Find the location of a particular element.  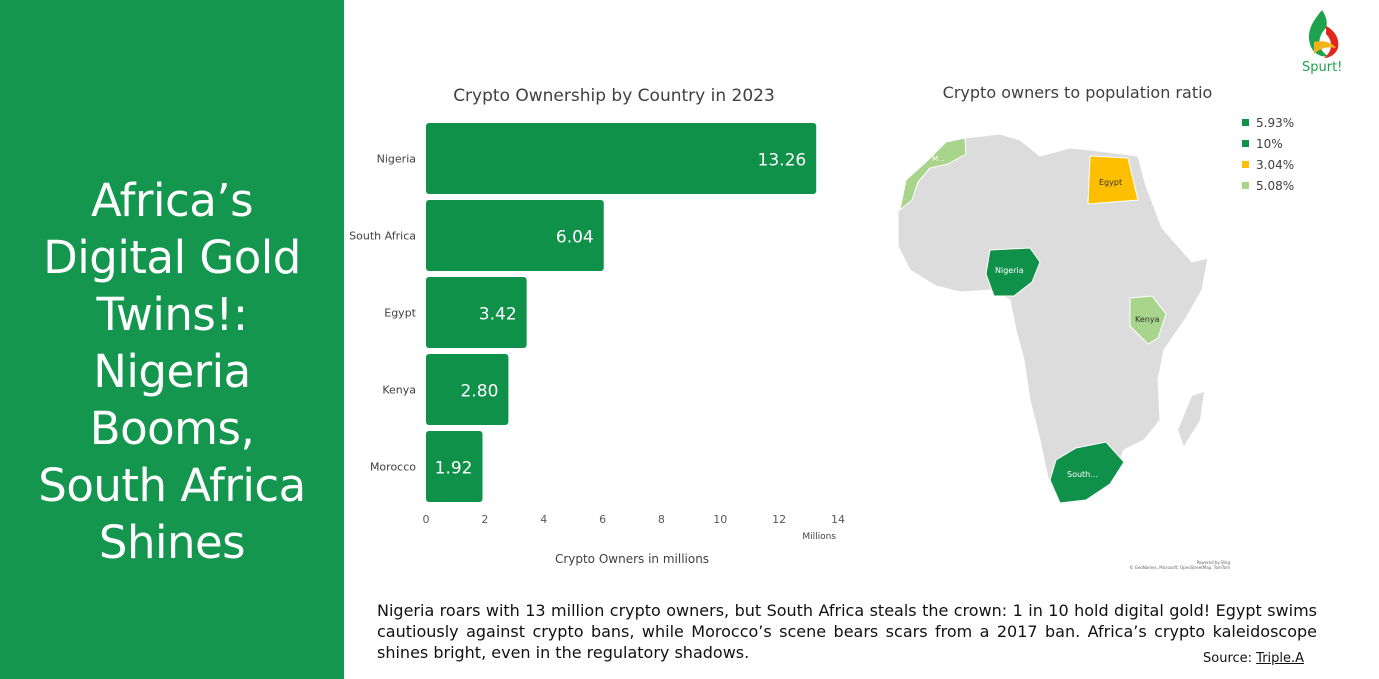

source-label: Source: is located at coordinates (1228, 658).